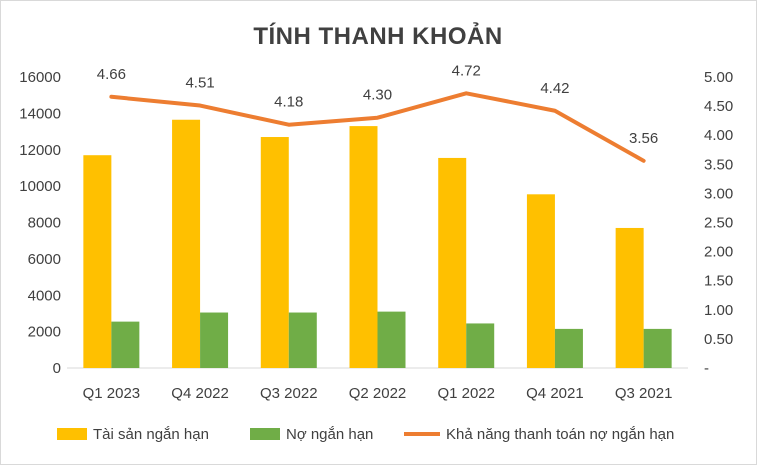 This screenshot has width=757, height=465. Describe the element at coordinates (44, 332) in the screenshot. I see `y-left-tick-label: 2000` at that location.